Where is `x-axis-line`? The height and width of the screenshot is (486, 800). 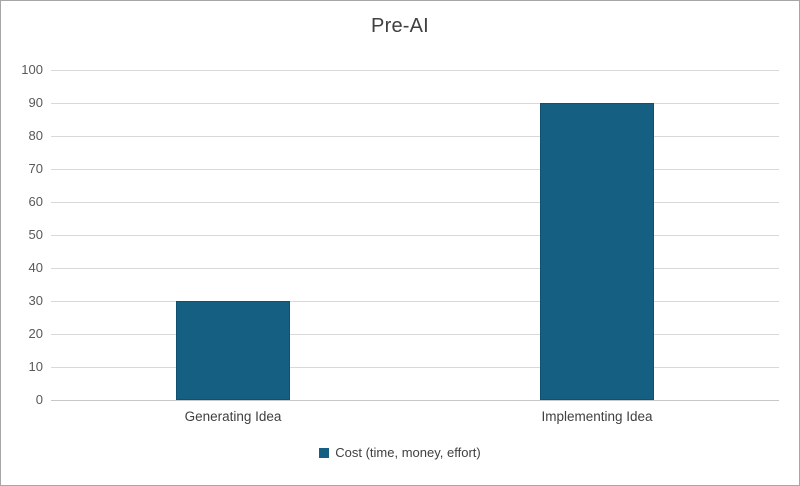 x-axis-line is located at coordinates (415, 400).